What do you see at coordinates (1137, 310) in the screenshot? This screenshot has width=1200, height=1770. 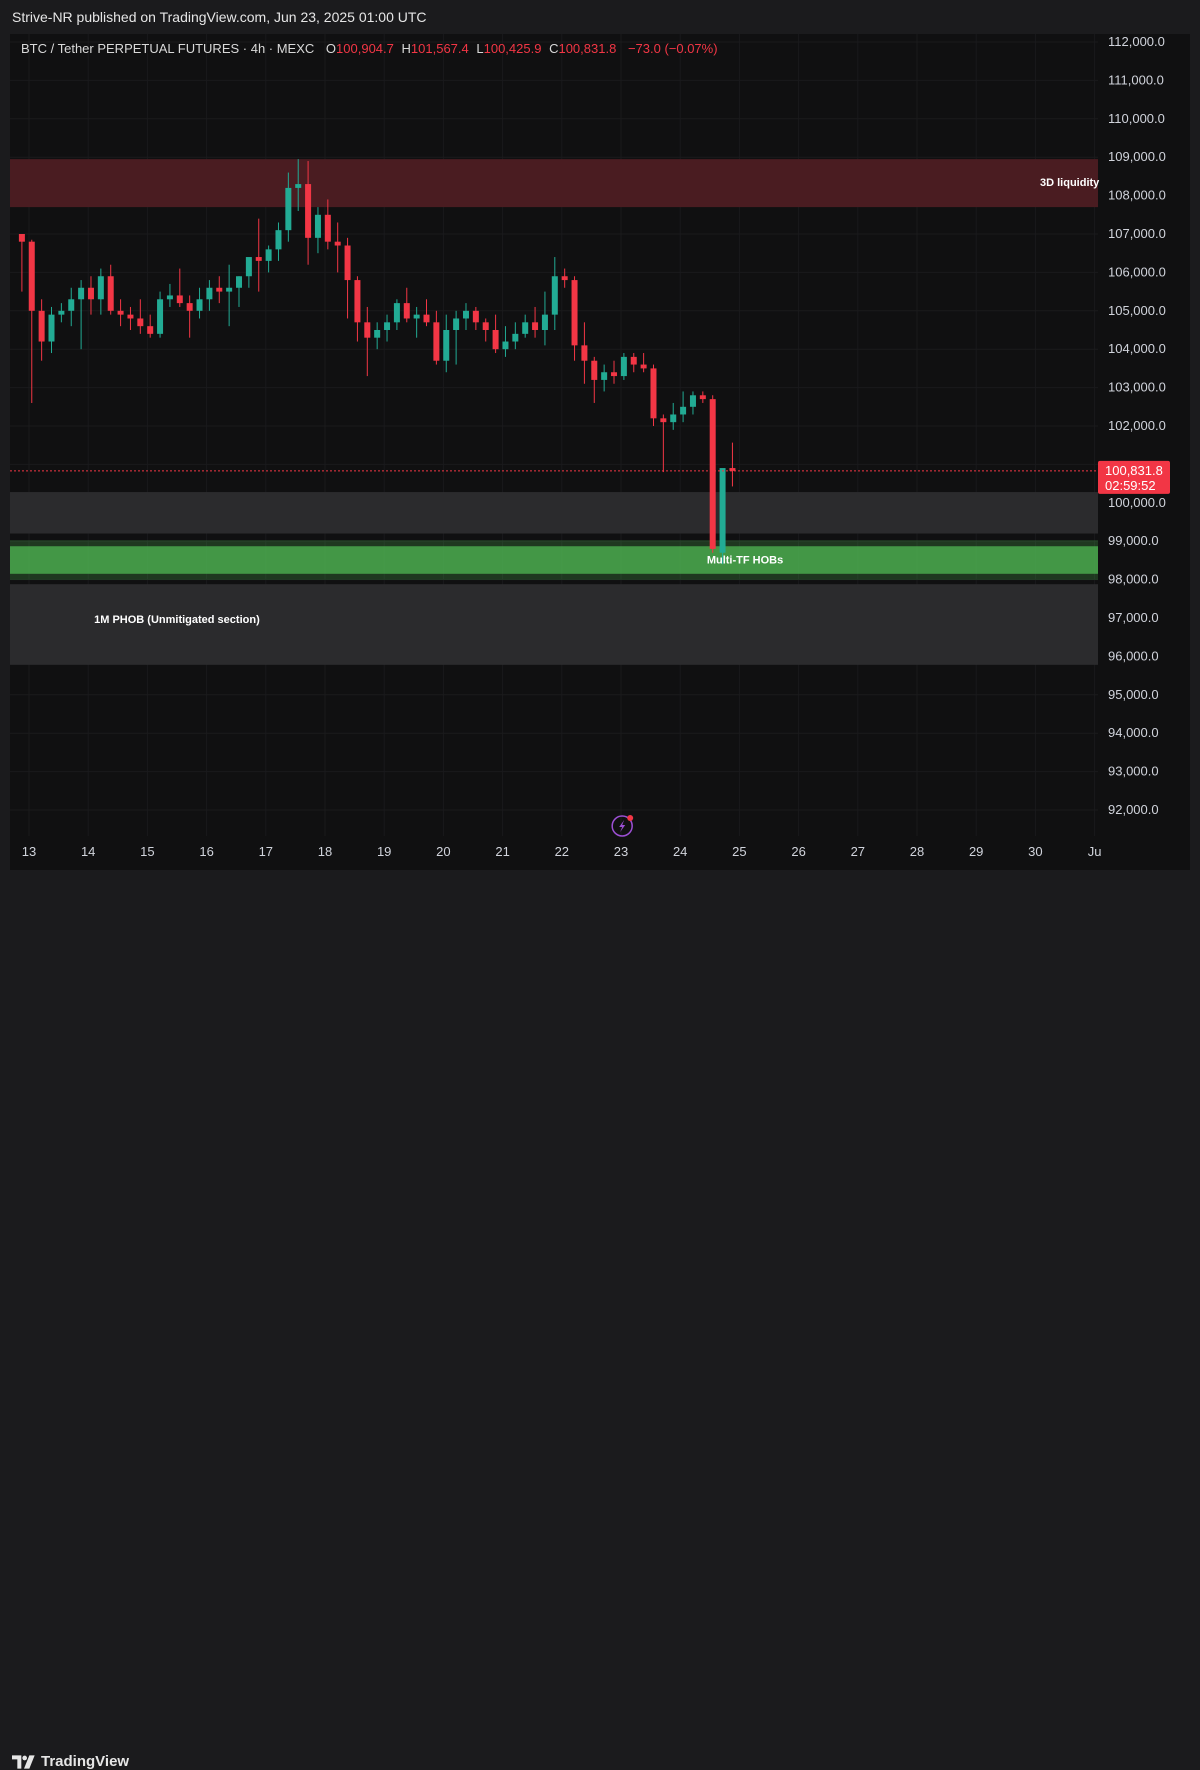 I see `y-tick-label: 105,000.0` at bounding box center [1137, 310].